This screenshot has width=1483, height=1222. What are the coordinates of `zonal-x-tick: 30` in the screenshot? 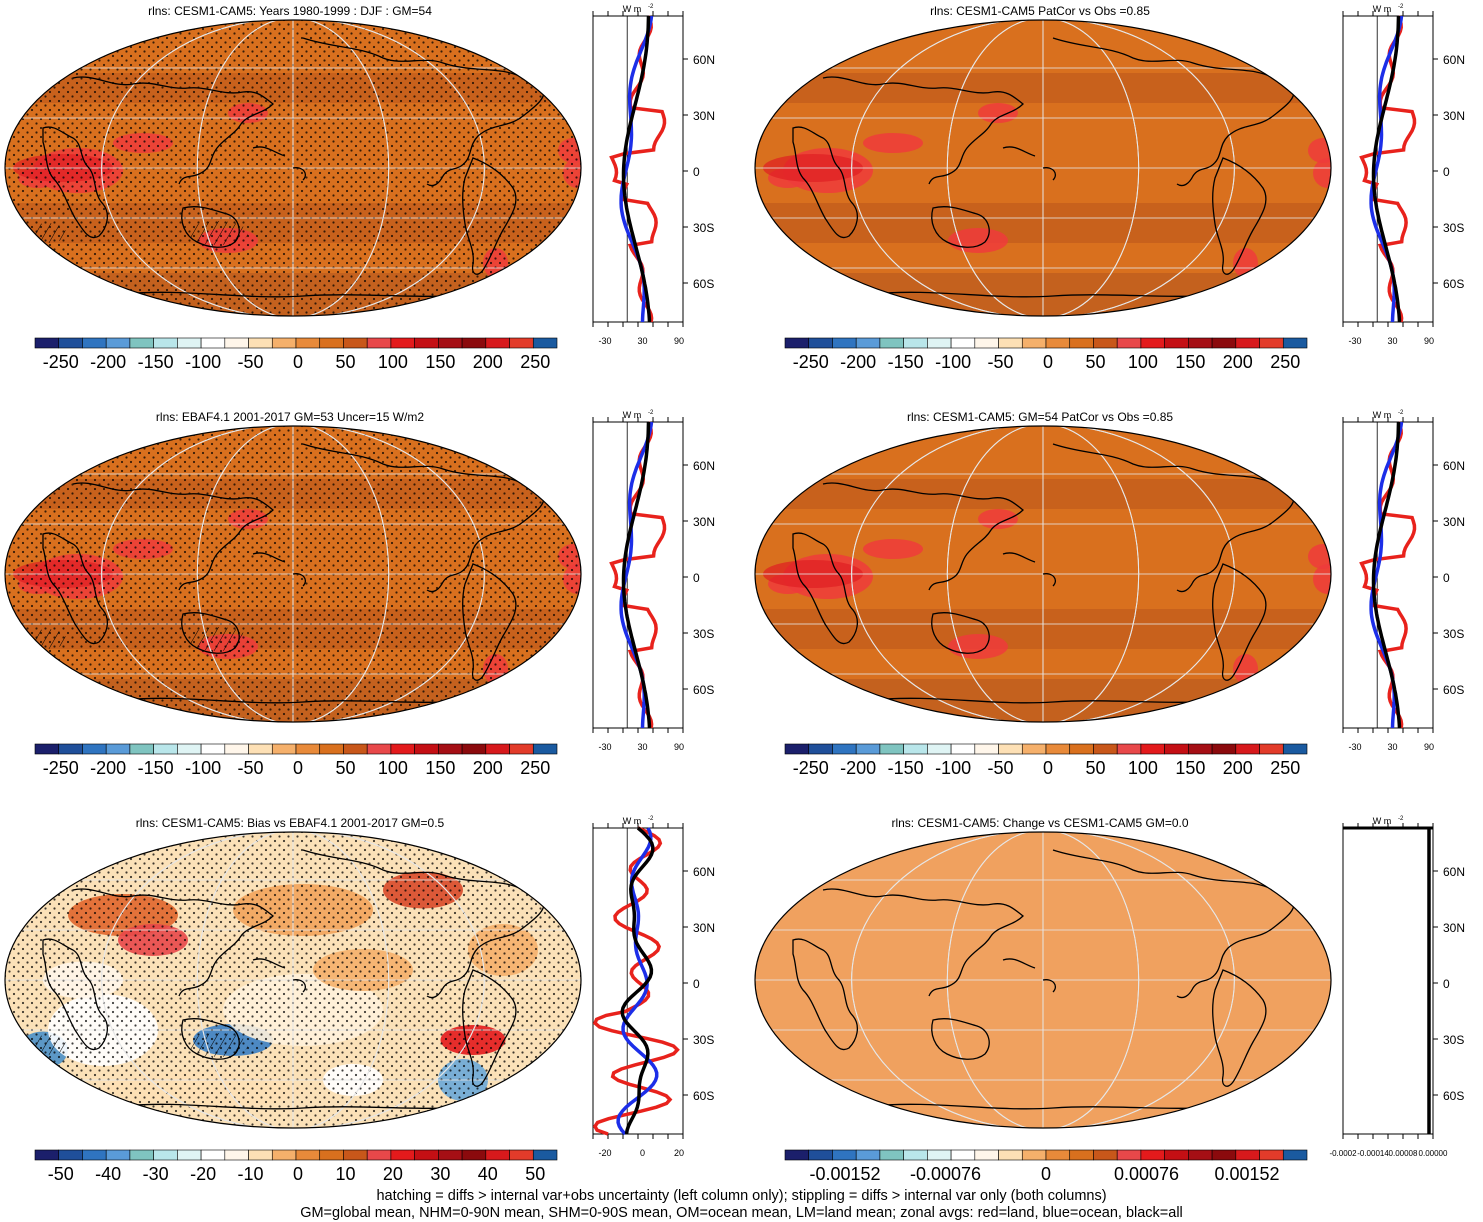 It's located at (1392, 747).